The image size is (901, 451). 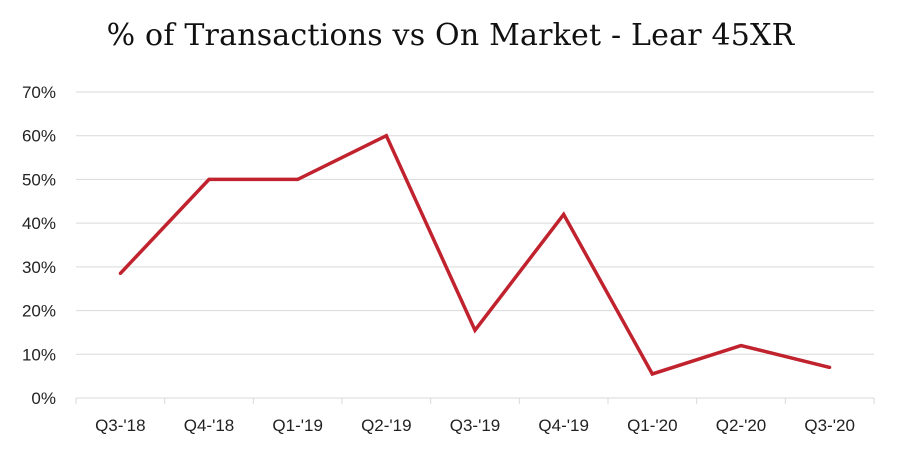 What do you see at coordinates (209, 425) in the screenshot?
I see `x-tick-label: Q4-'18` at bounding box center [209, 425].